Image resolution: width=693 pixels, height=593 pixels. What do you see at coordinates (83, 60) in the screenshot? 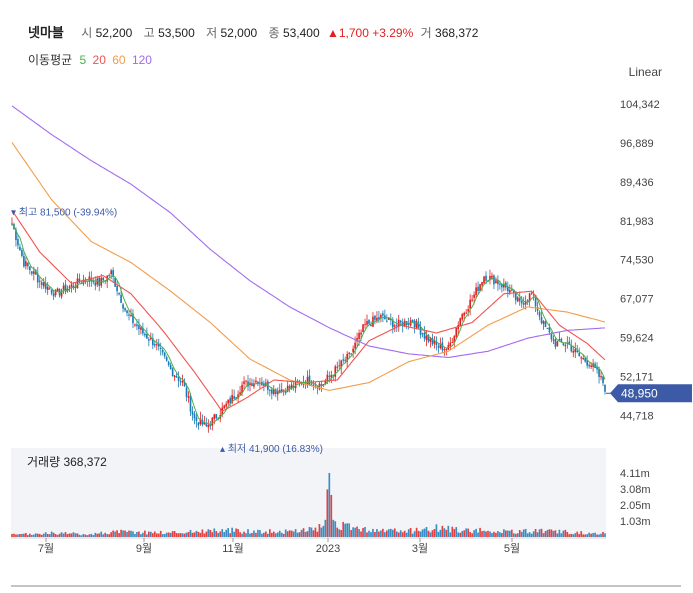
I see `ma-5: 5` at bounding box center [83, 60].